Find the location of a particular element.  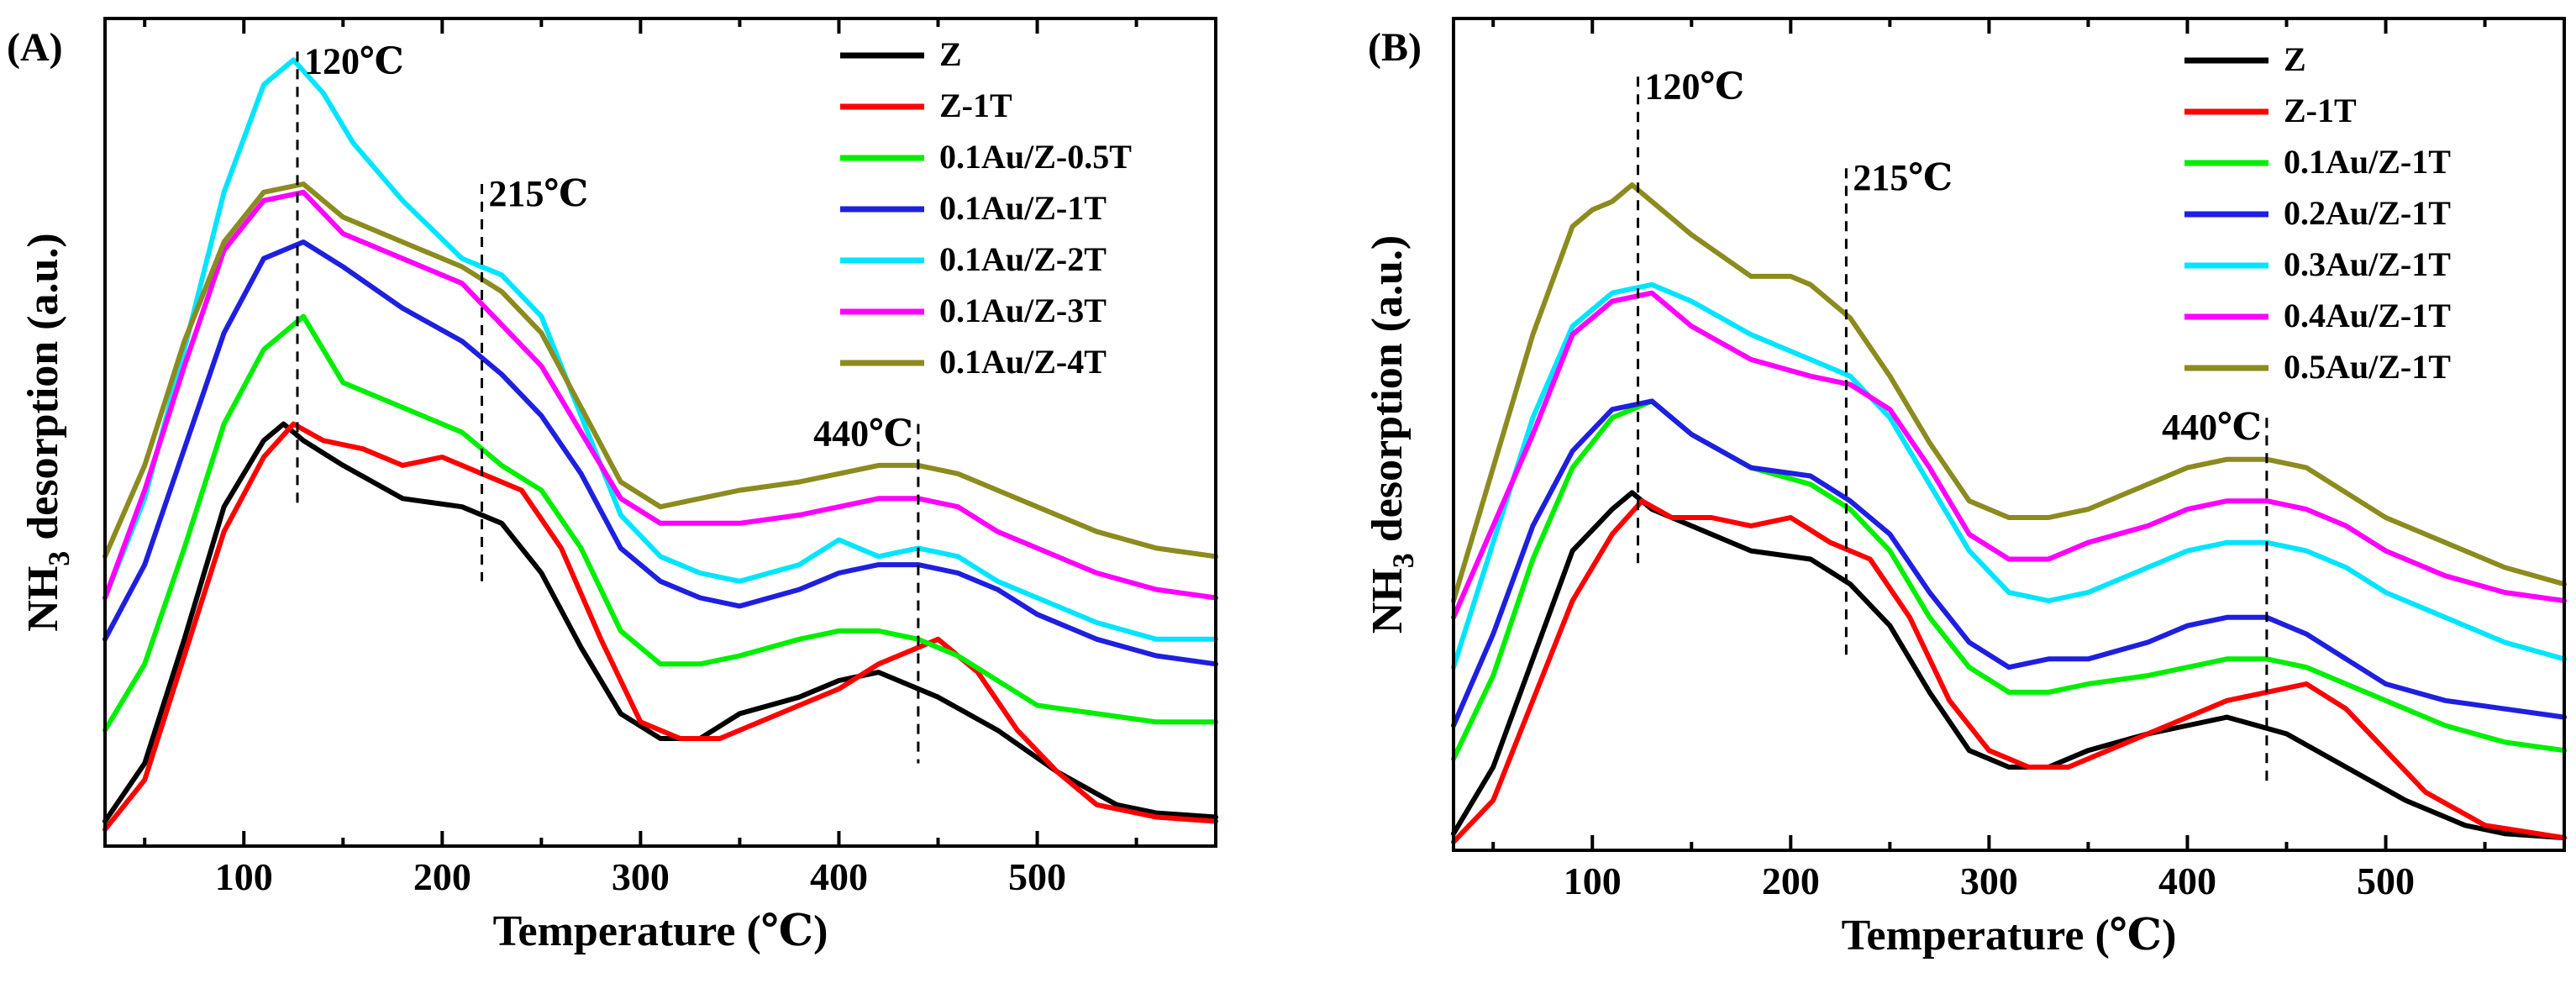

legend-label: 0.5Au/Z-1T is located at coordinates (2367, 367).